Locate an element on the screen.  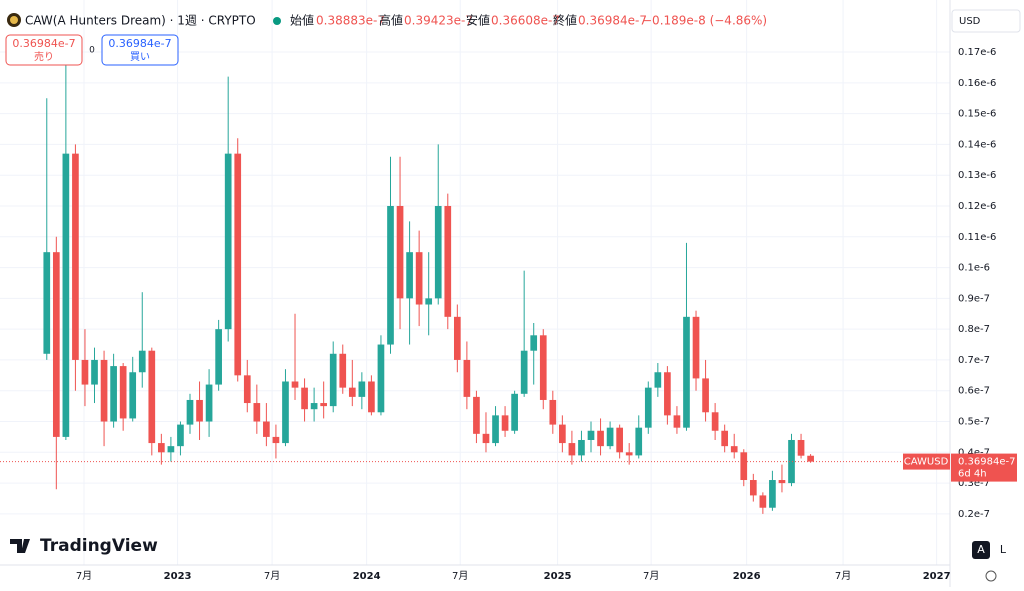
buy-button is located at coordinates (140, 50).